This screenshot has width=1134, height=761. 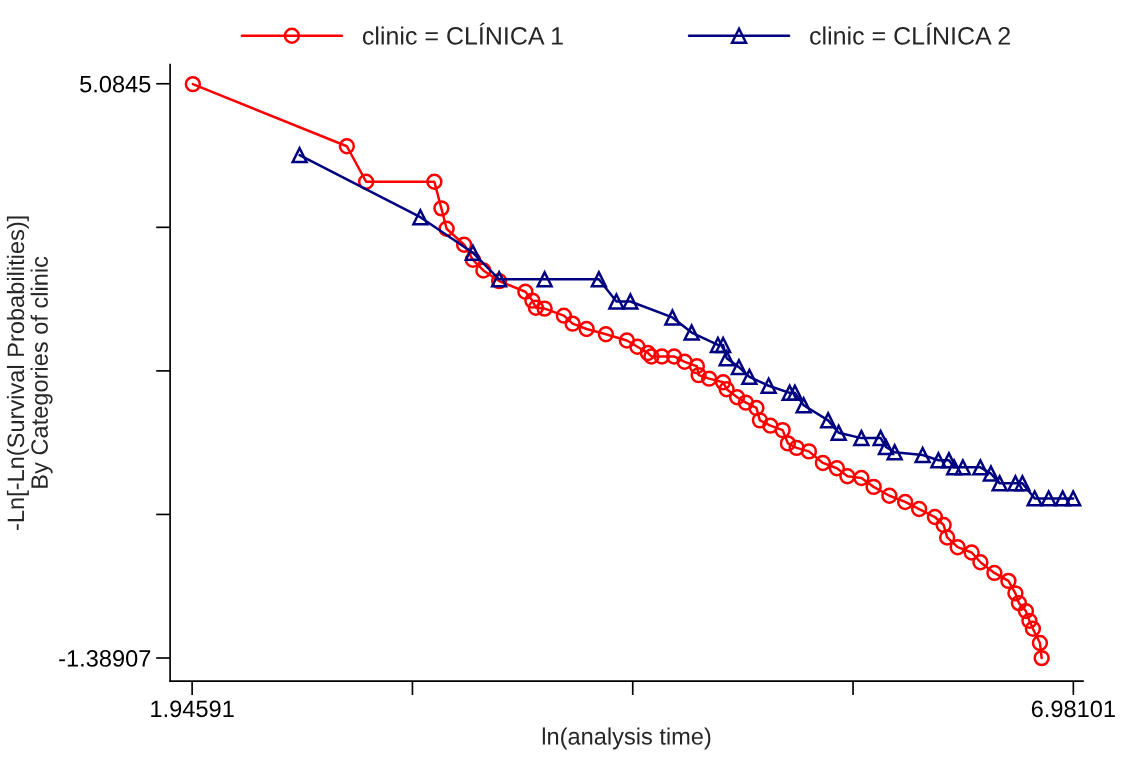 I want to click on legend-label: clinic = CLÍNICA 1, so click(x=462, y=33).